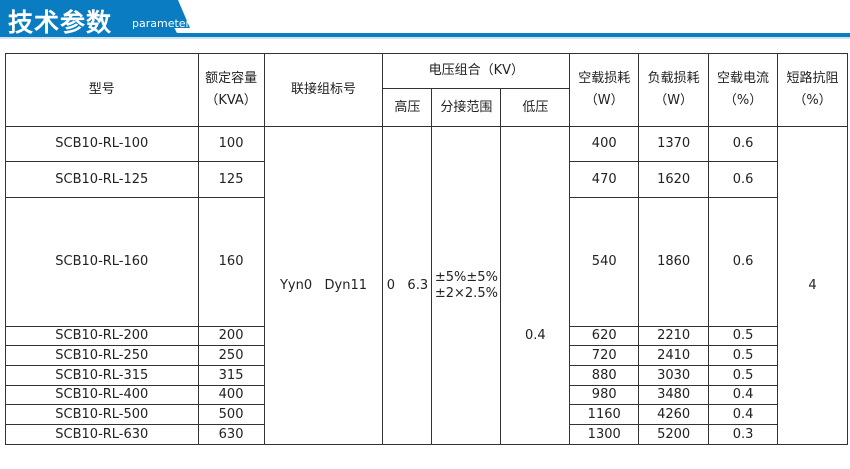  I want to click on cell-load-loss: 3030, so click(674, 375).